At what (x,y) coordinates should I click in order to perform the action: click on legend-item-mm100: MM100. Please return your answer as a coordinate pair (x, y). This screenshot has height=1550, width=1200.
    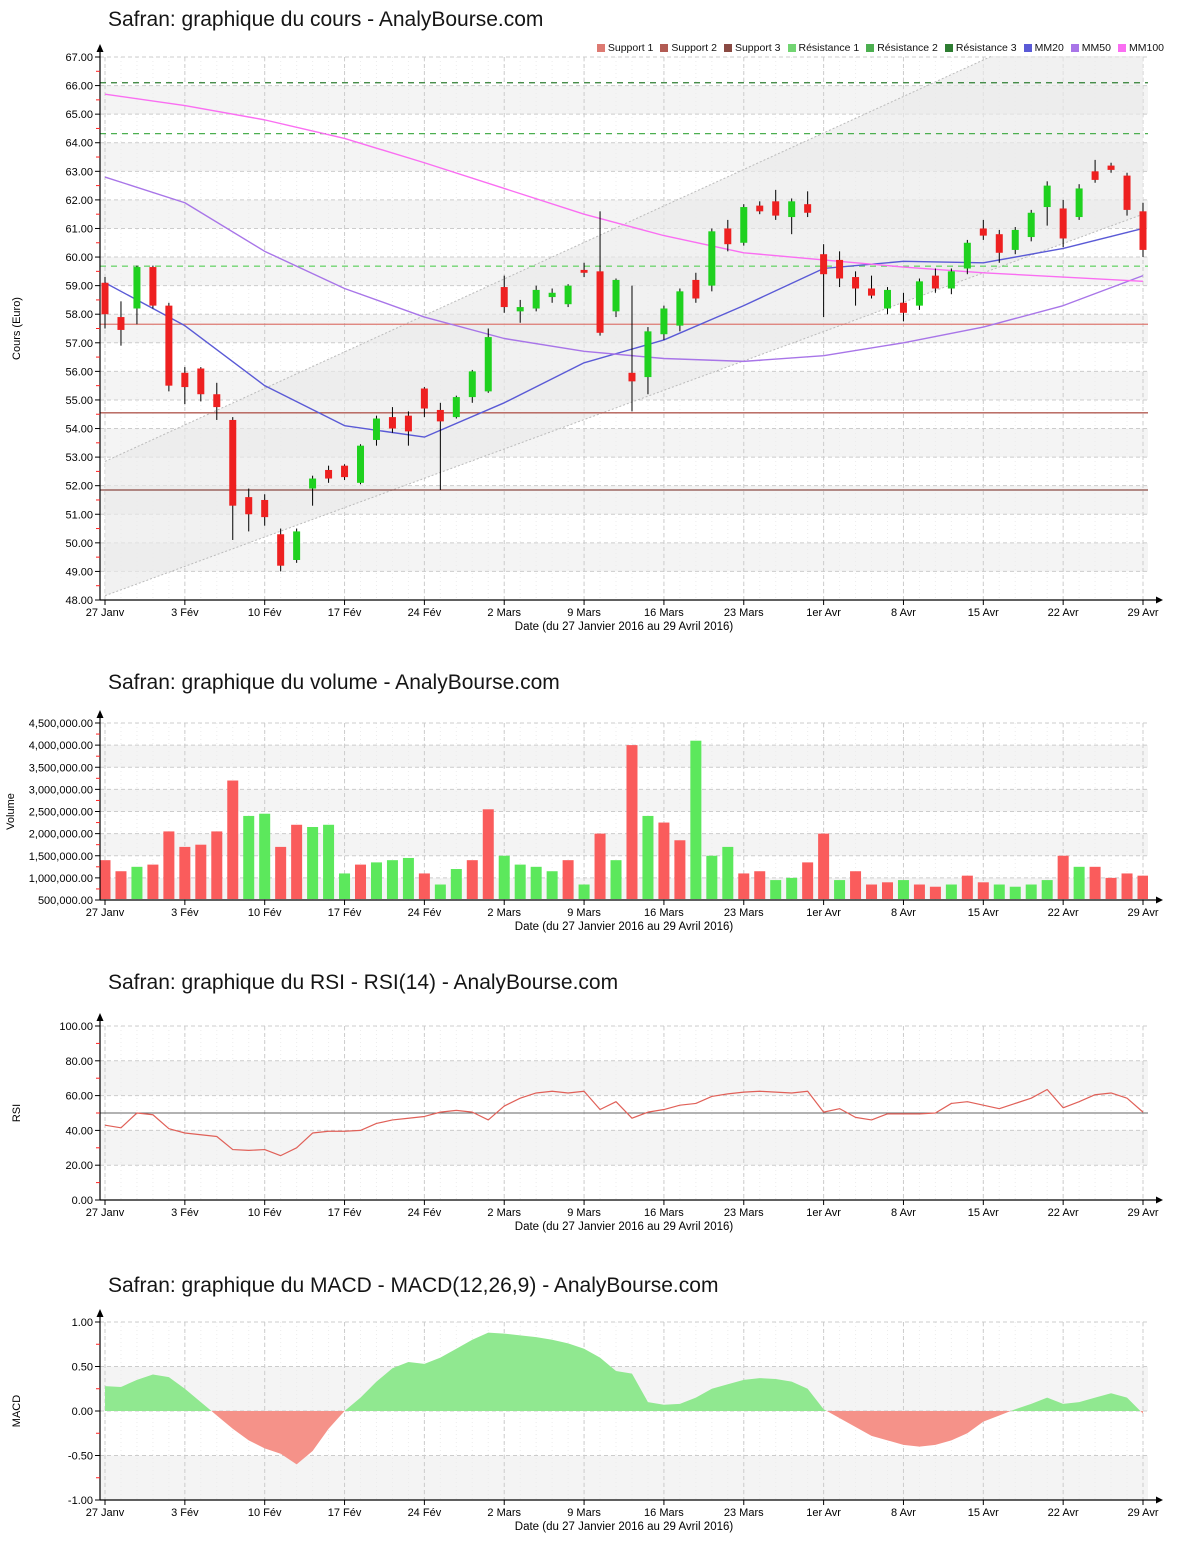
    Looking at the image, I should click on (1140, 48).